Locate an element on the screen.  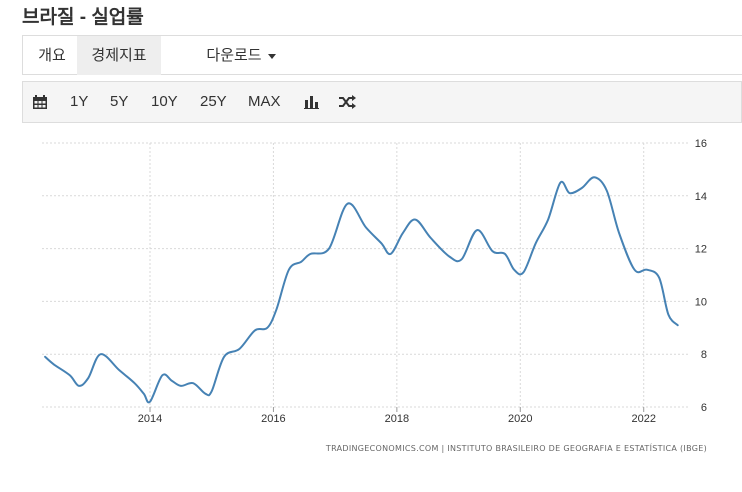
x-axis: 2014 2016 2018 2020 2022 is located at coordinates (397, 416).